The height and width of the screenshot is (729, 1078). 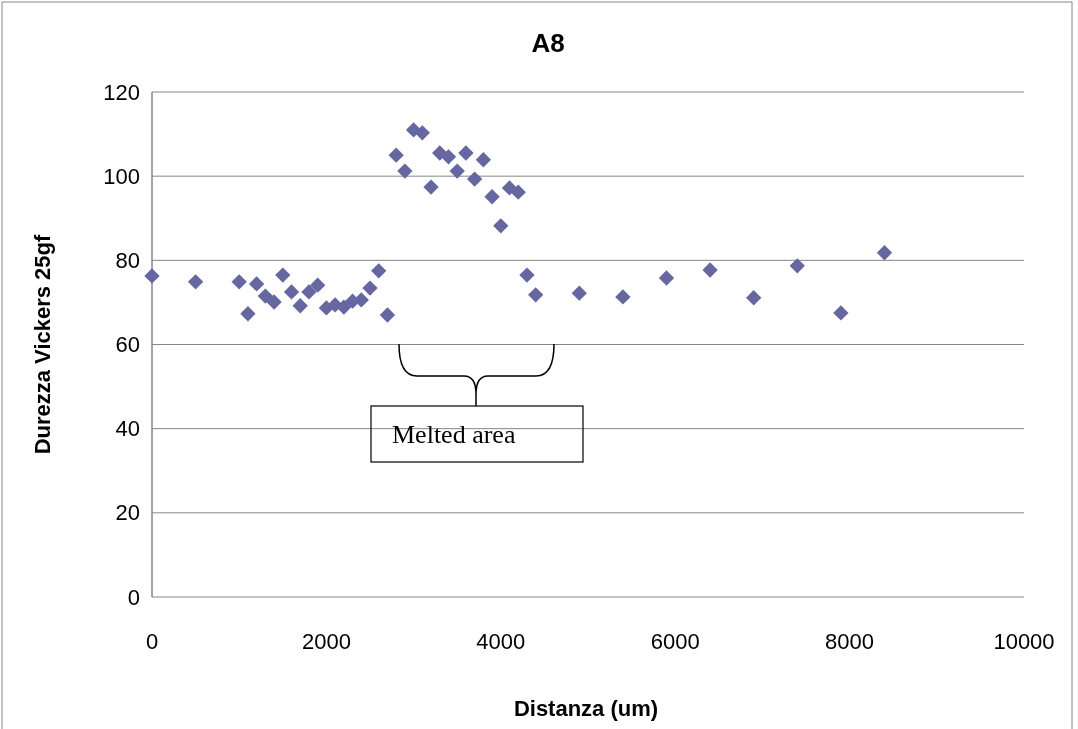 I want to click on y-axis-title: Durezza Vickers 25gf, so click(x=42, y=344).